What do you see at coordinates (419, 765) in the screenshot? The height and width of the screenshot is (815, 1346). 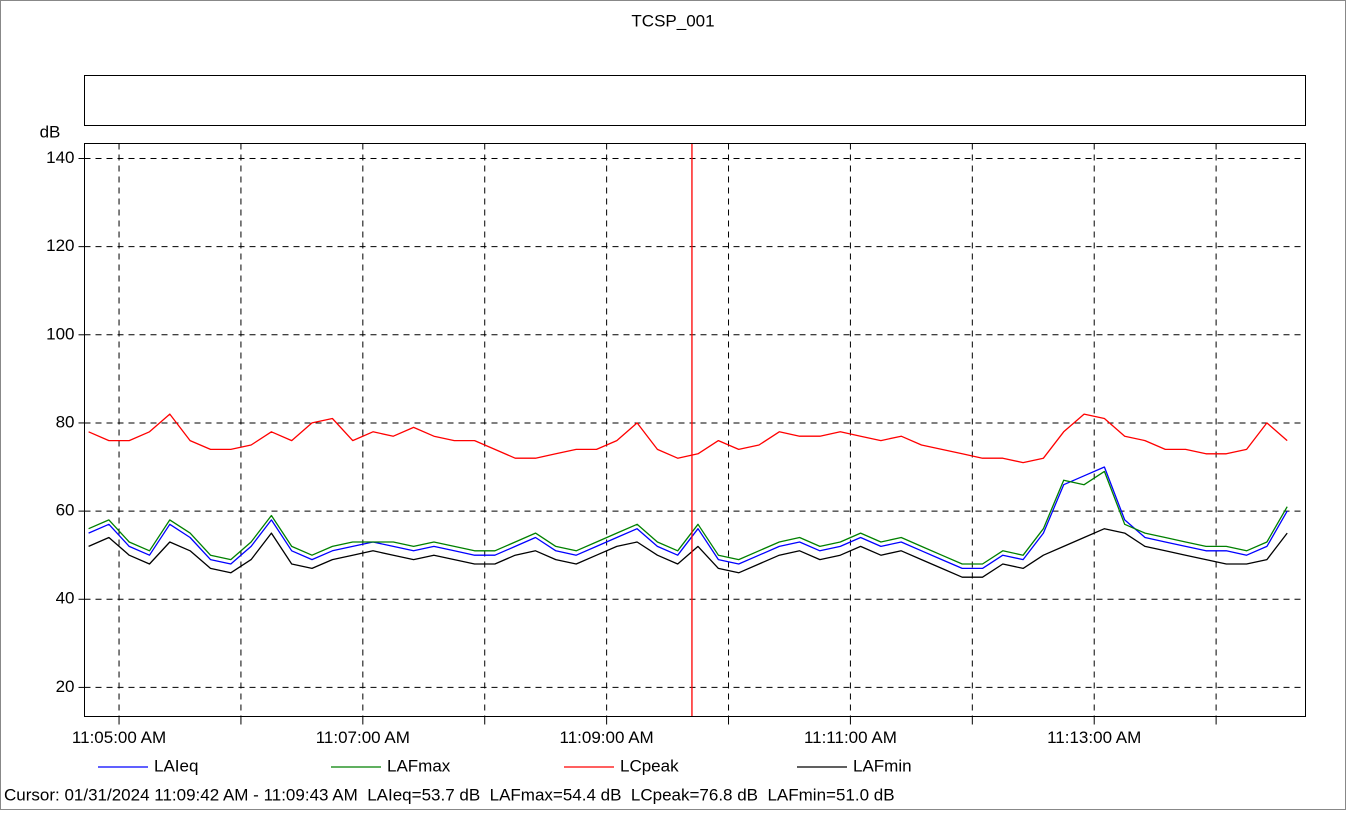 I see `legend-label: LAFmax` at bounding box center [419, 765].